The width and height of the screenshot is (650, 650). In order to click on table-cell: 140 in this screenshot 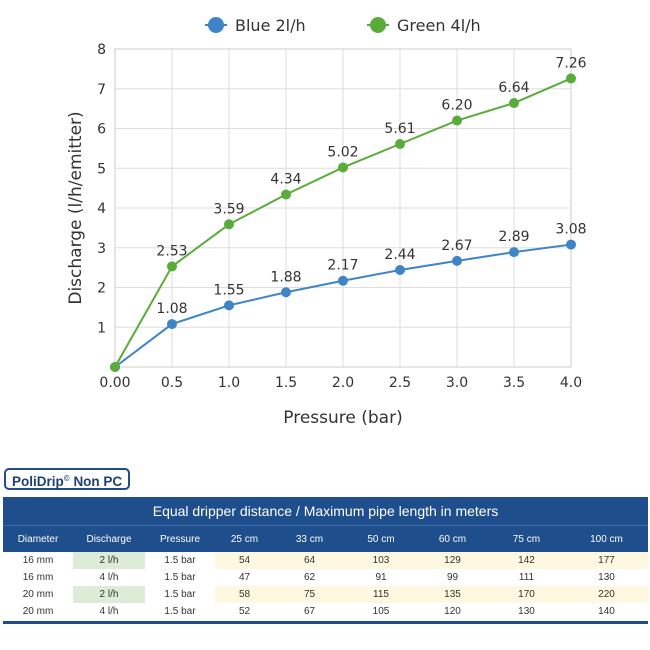, I will do `click(606, 611)`.